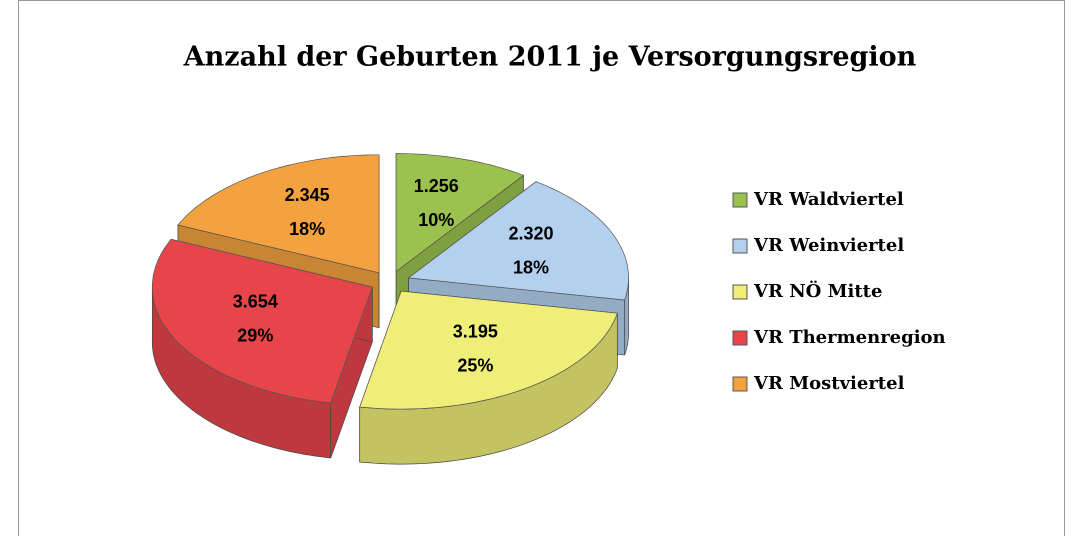 The height and width of the screenshot is (536, 1084). I want to click on value-label: 3.195, so click(475, 331).